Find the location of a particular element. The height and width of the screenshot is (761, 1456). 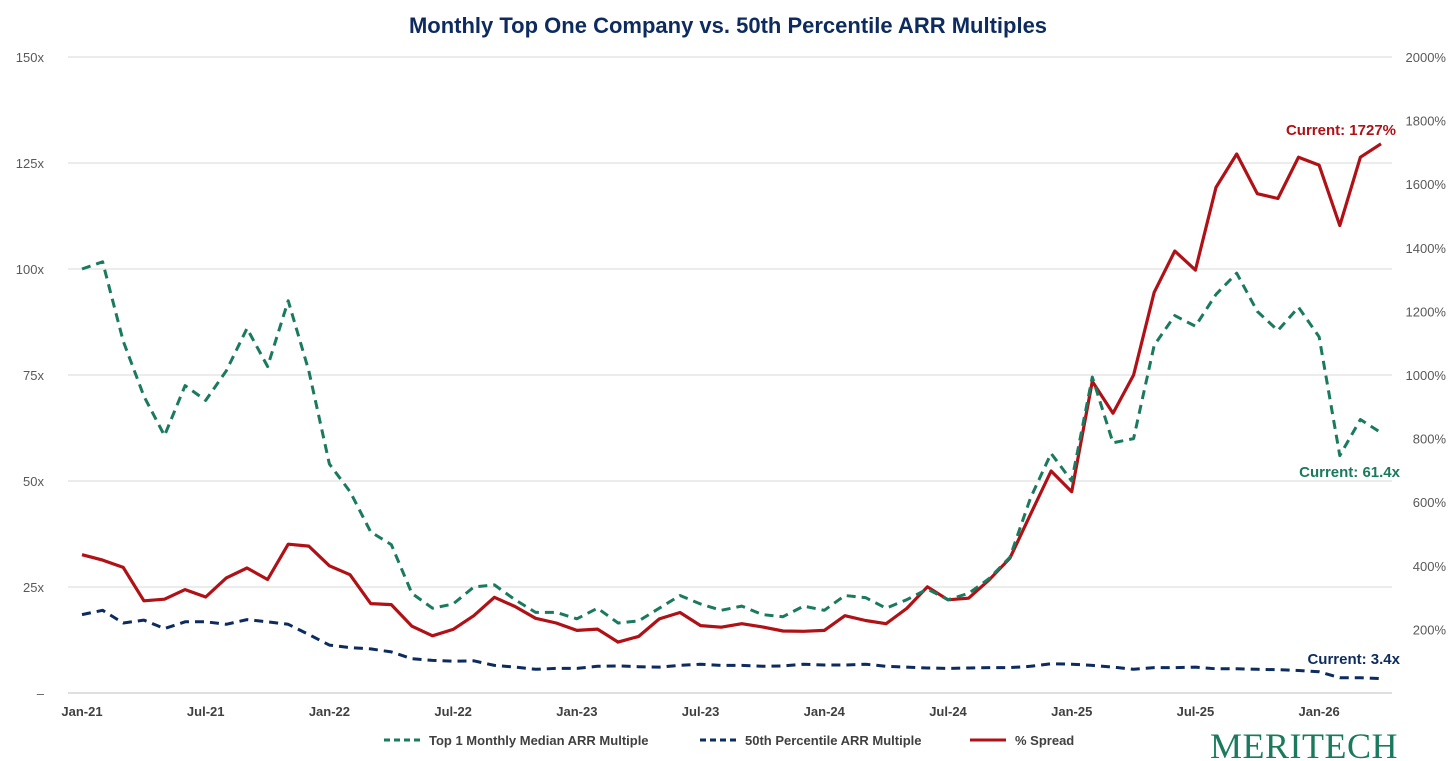

current-top1-annotation: Current: 61.4x is located at coordinates (1350, 472).